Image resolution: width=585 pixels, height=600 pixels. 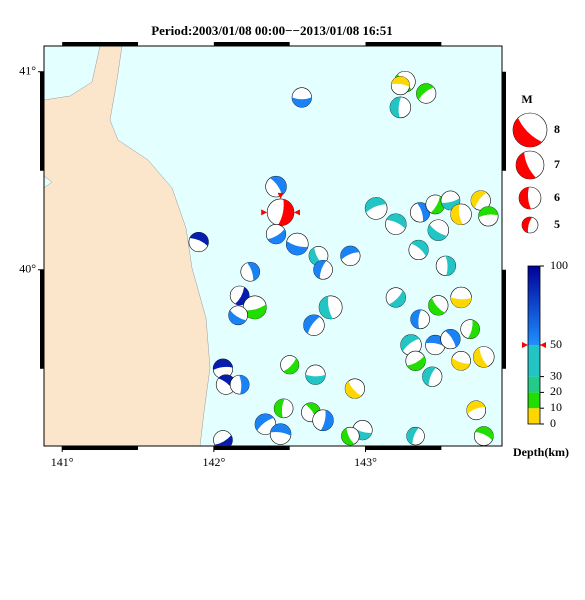 What do you see at coordinates (556, 391) in the screenshot?
I see `colorbar-tick-label: 20` at bounding box center [556, 391].